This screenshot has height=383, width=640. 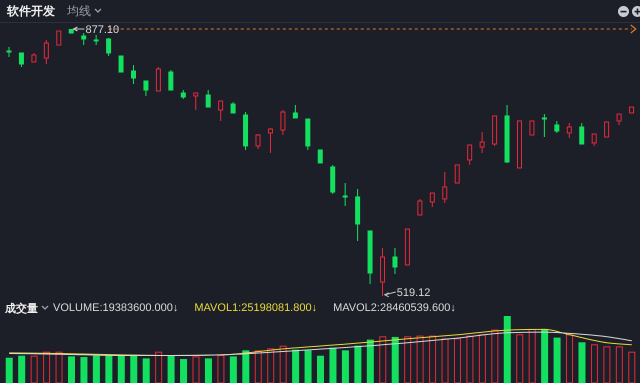 I want to click on chart-subtitle: 均线, so click(x=79, y=11).